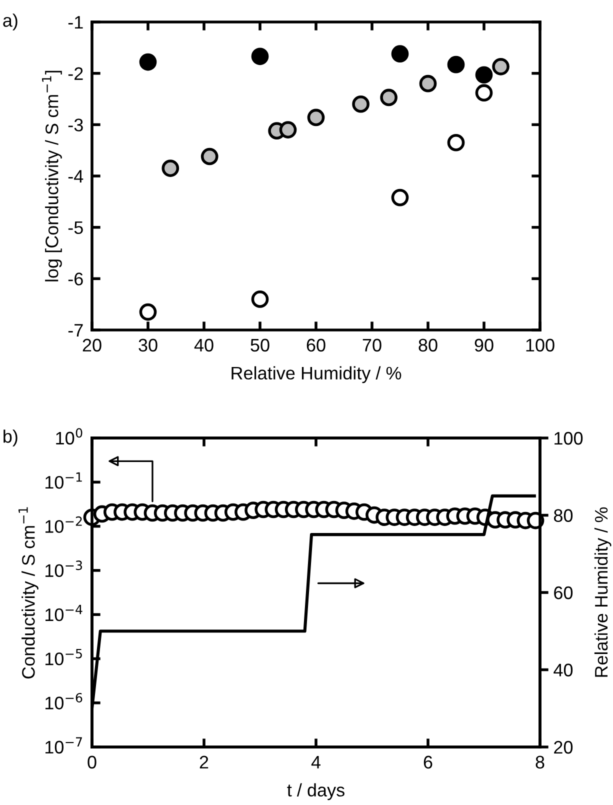 The width and height of the screenshot is (613, 805). Describe the element at coordinates (64, 480) in the screenshot. I see `y-tick-label: 10$^{−1}$` at that location.